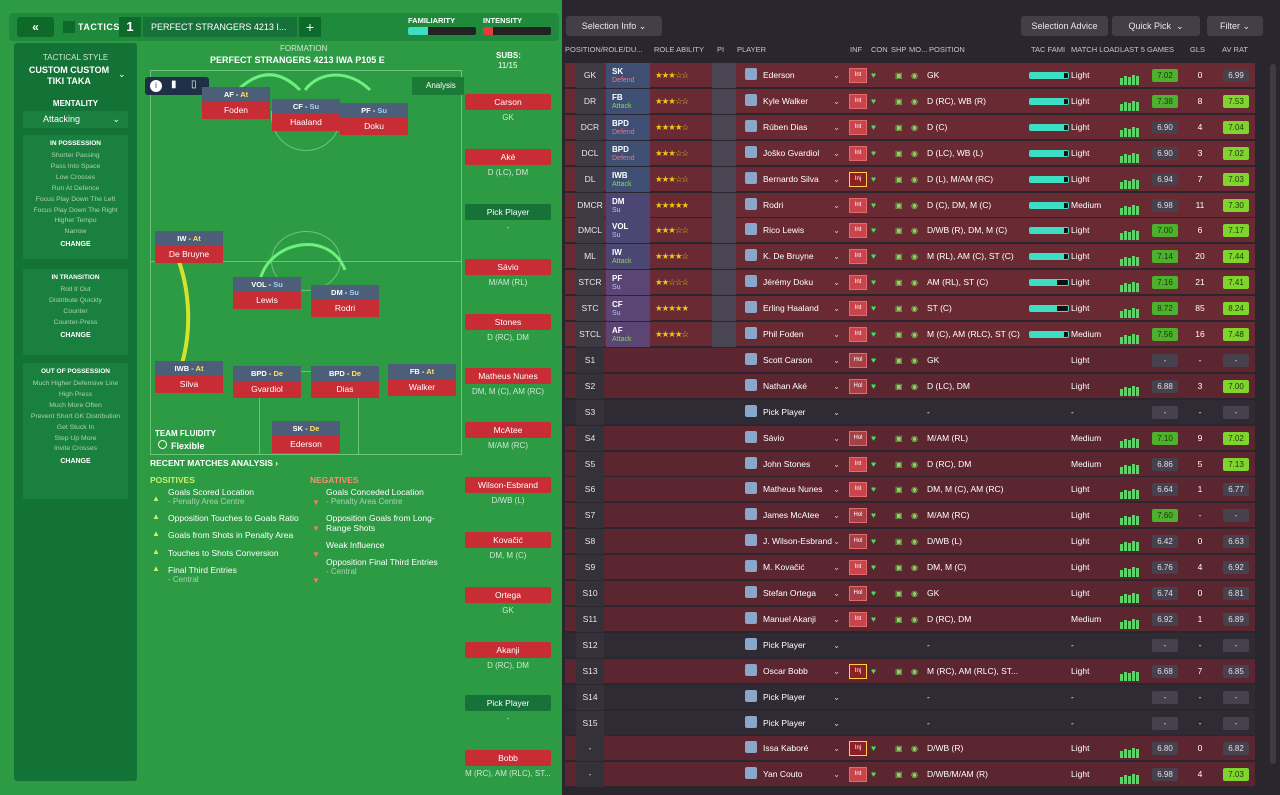 This screenshot has height=795, width=1280. Describe the element at coordinates (590, 257) in the screenshot. I see `position-slot: ML` at that location.